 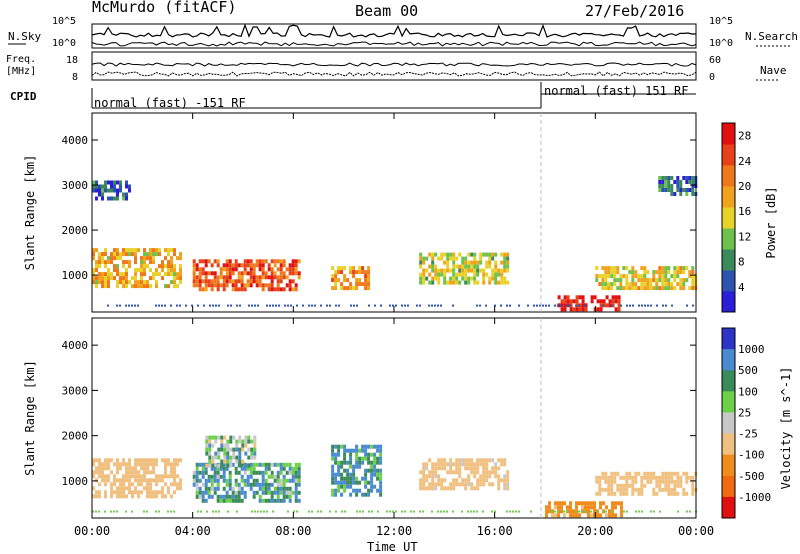 I want to click on power-colorbar-frame, so click(x=728, y=217).